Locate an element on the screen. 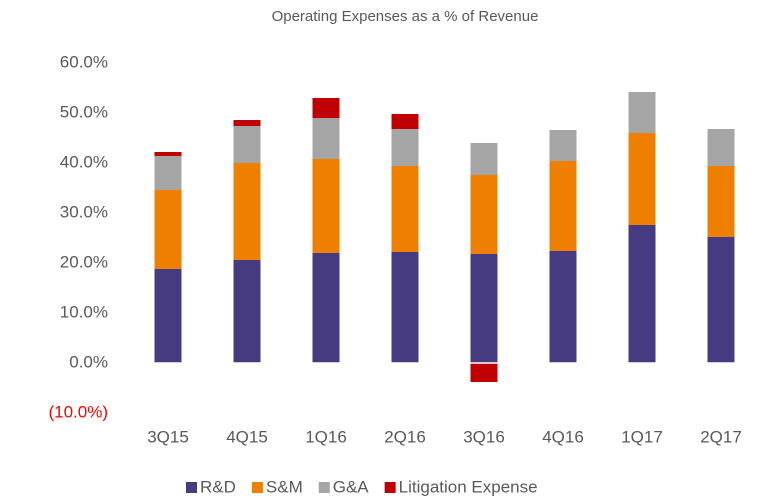 Image resolution: width=769 pixels, height=499 pixels. x-tick-label: 4Q15 is located at coordinates (247, 436).